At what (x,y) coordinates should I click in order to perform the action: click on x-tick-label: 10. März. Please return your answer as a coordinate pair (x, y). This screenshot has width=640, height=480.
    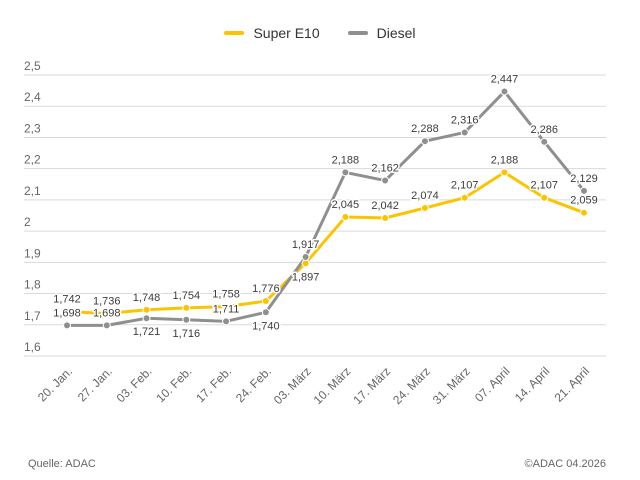
    Looking at the image, I should click on (332, 385).